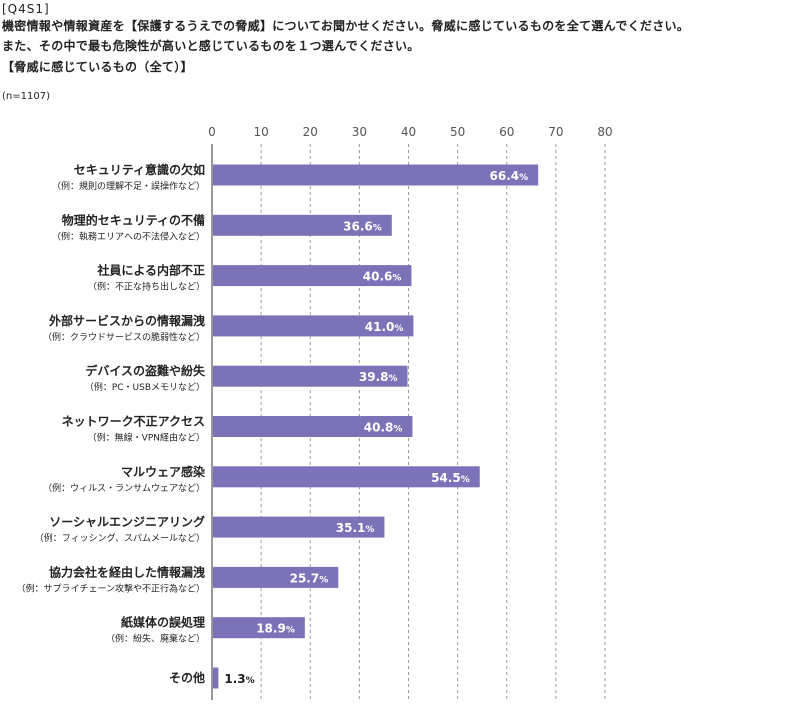  I want to click on x-tick-label: 10, so click(260, 132).